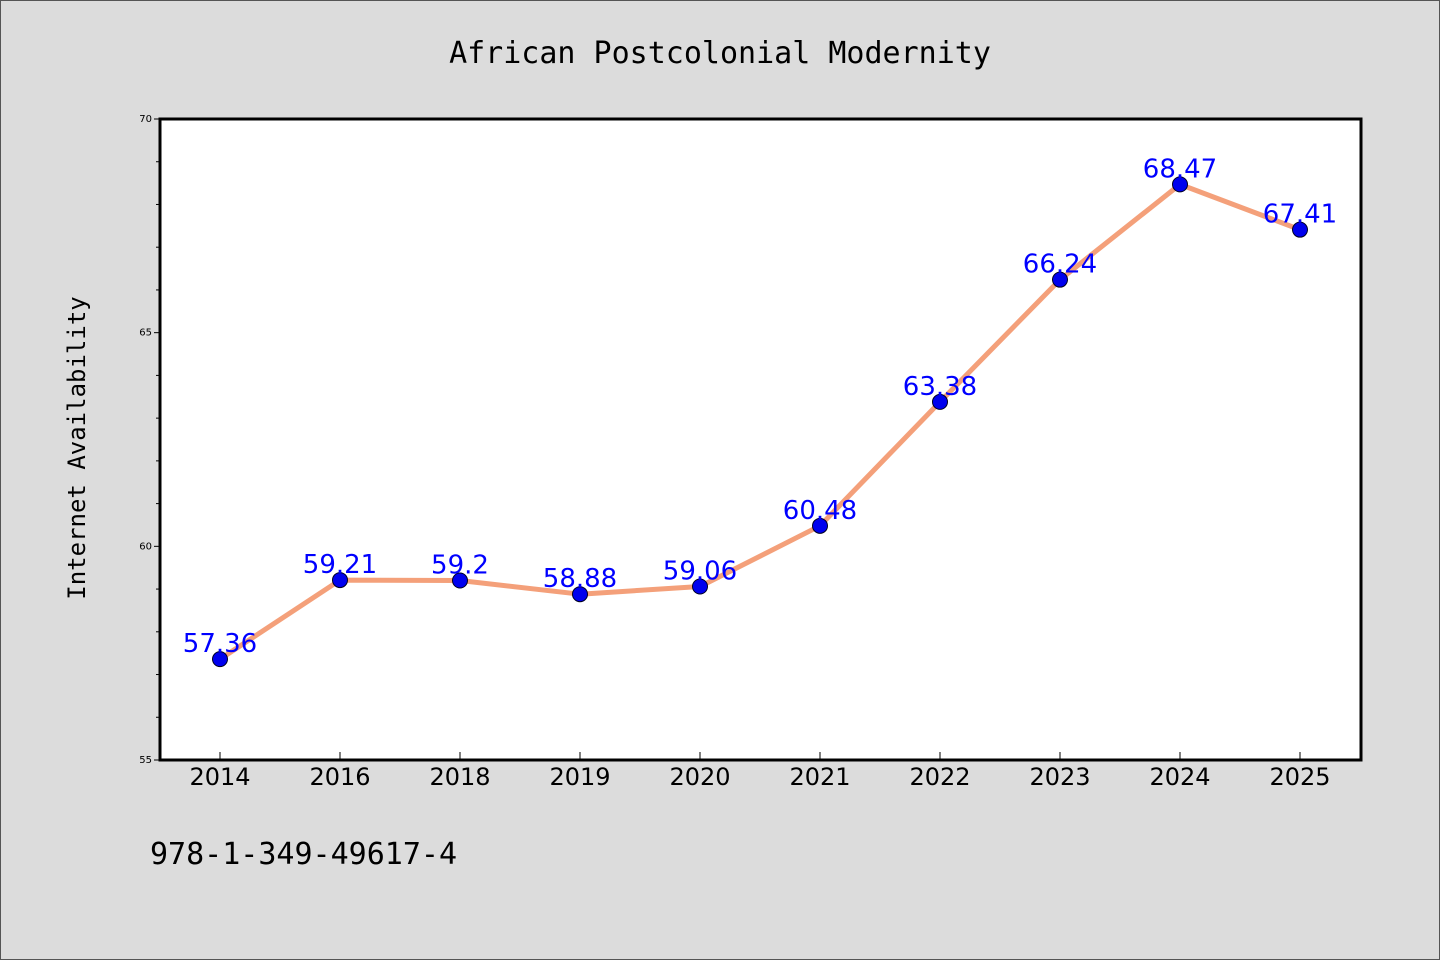  I want to click on data-label: 58.88, so click(580, 579).